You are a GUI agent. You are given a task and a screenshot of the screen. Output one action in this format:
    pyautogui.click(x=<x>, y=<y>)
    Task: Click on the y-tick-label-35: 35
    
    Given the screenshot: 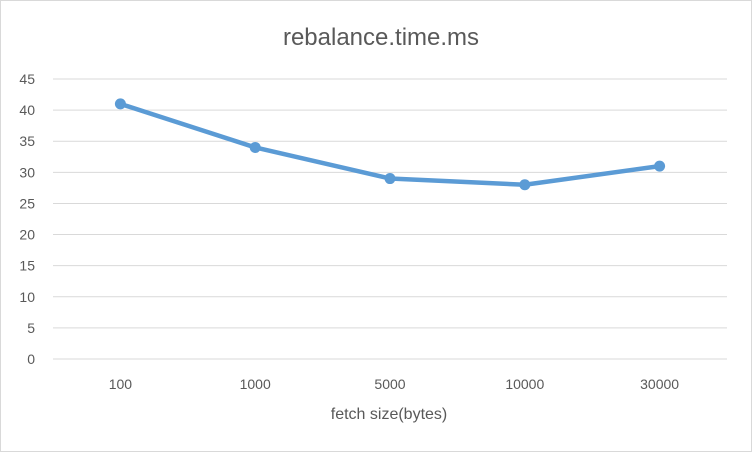 What is the action you would take?
    pyautogui.click(x=27, y=141)
    